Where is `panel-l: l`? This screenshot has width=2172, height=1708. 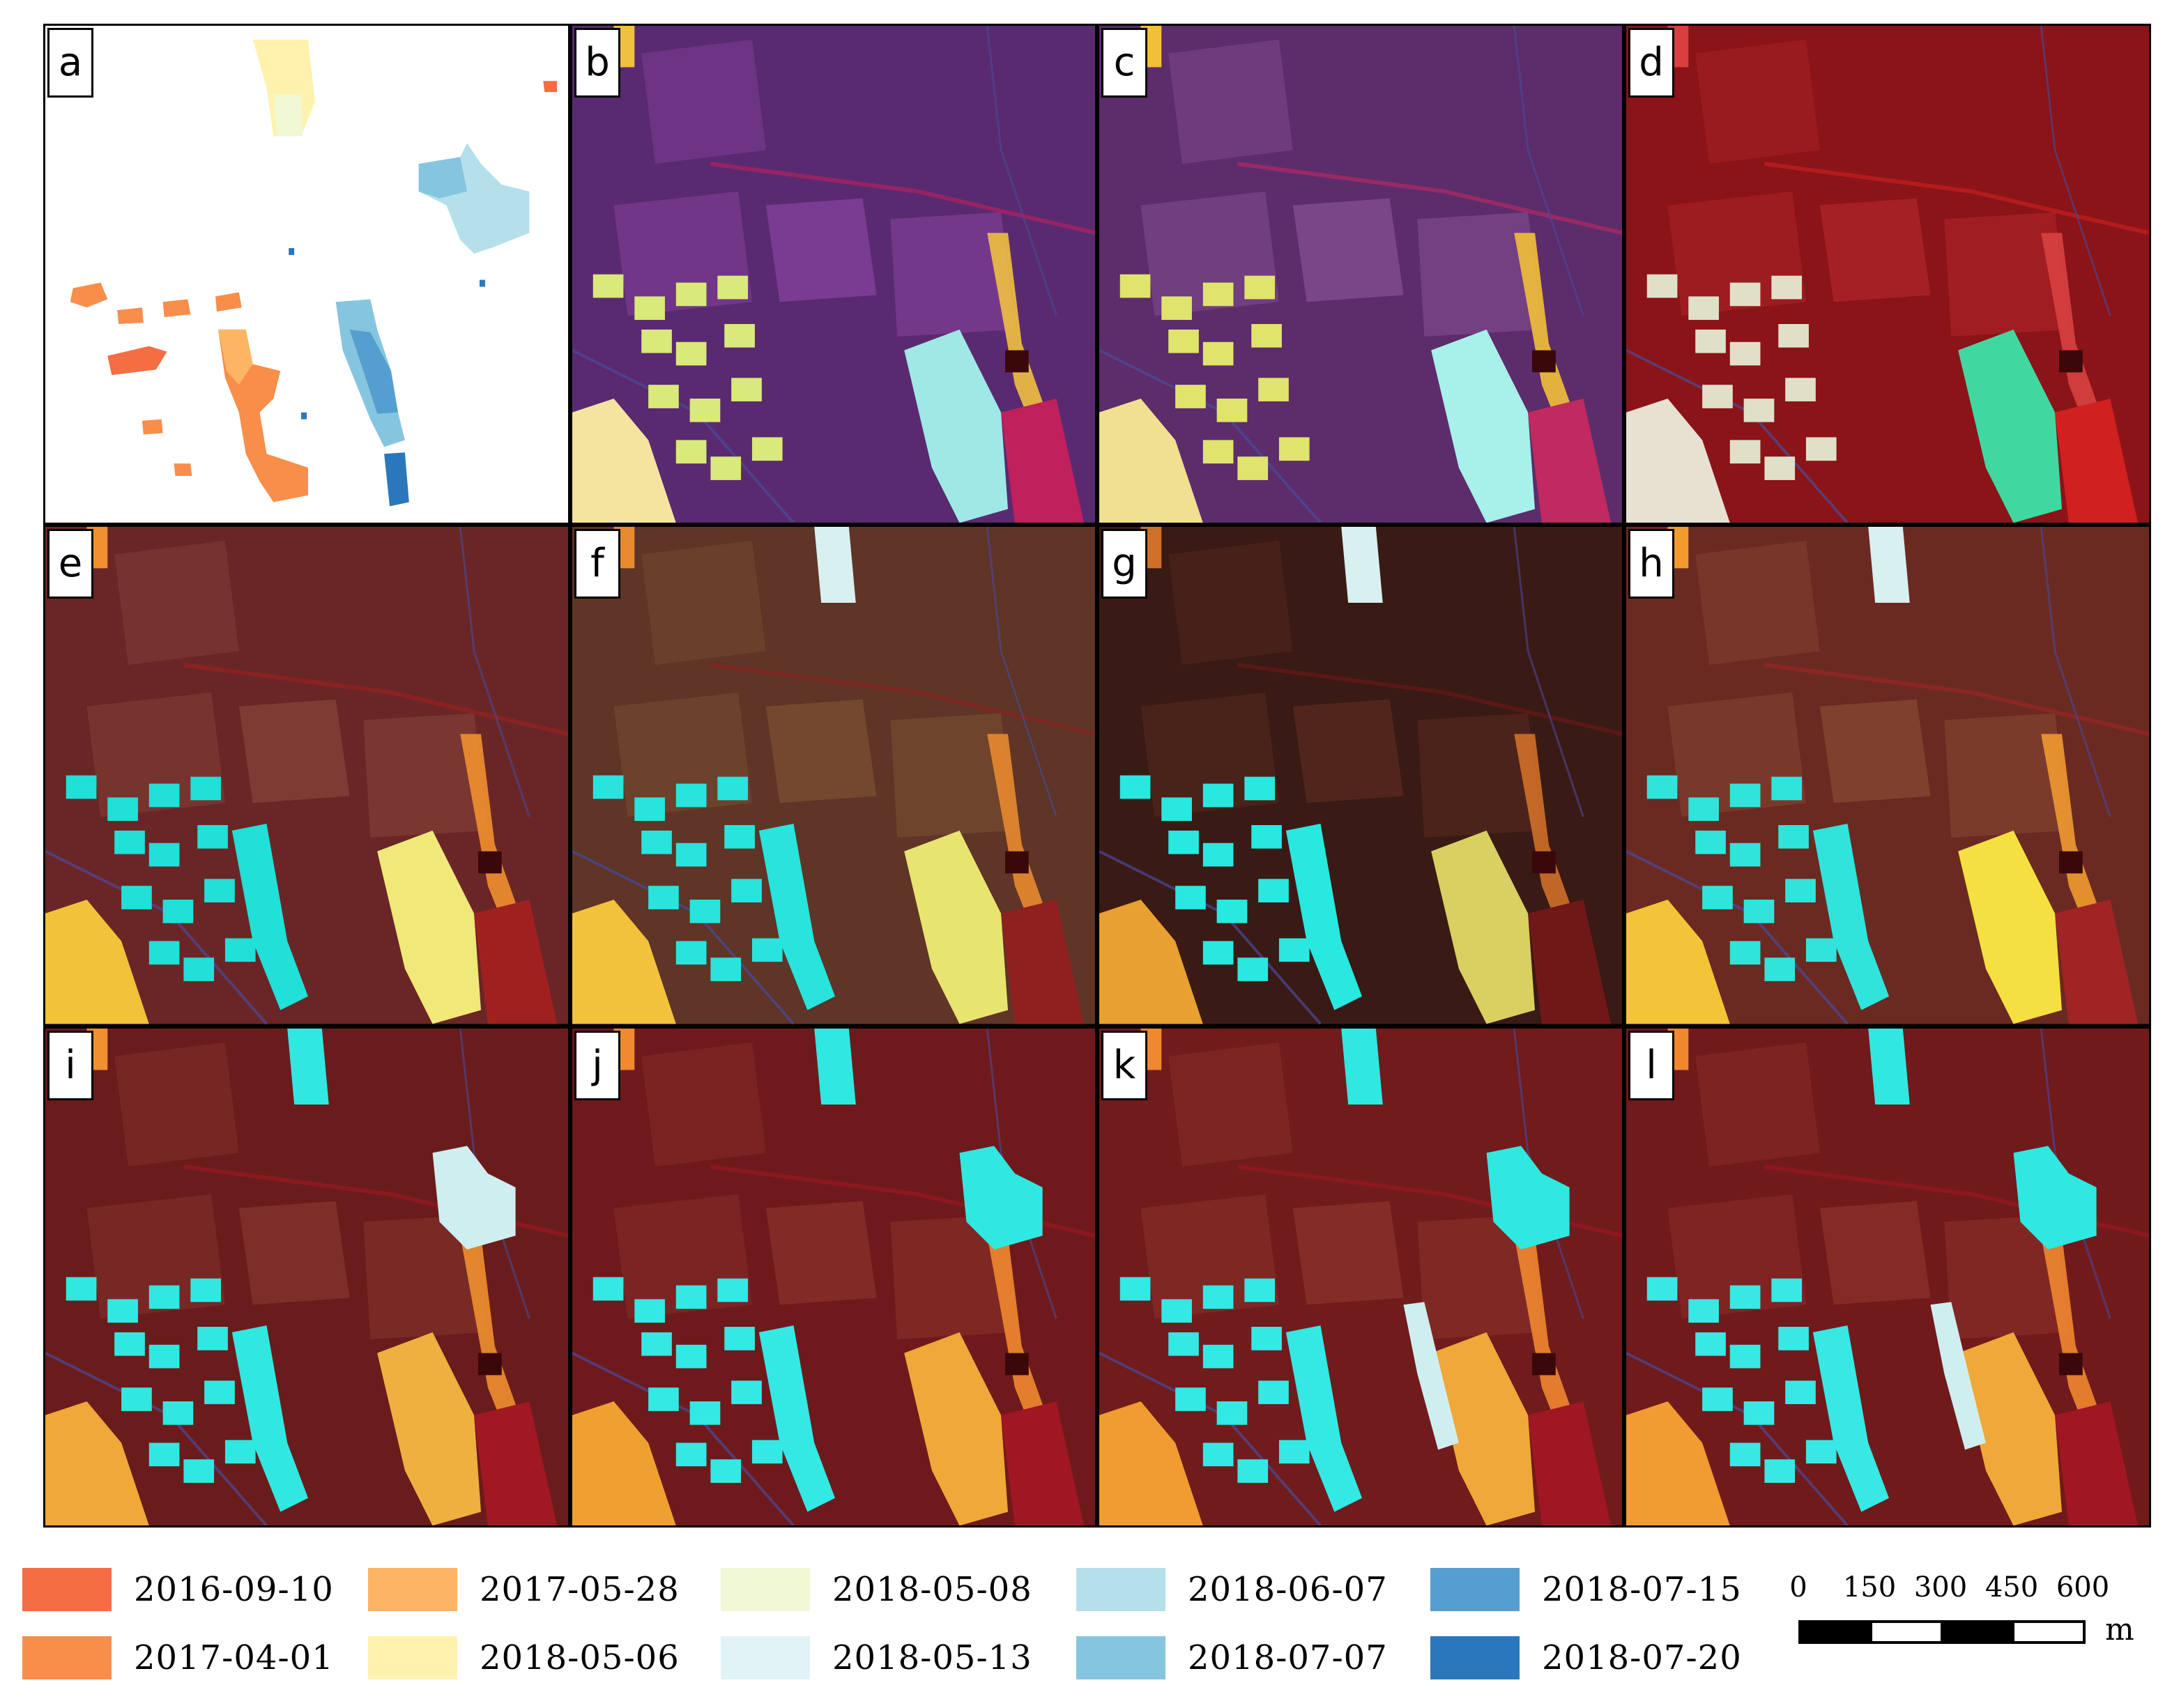 panel-l: l is located at coordinates (1887, 1277).